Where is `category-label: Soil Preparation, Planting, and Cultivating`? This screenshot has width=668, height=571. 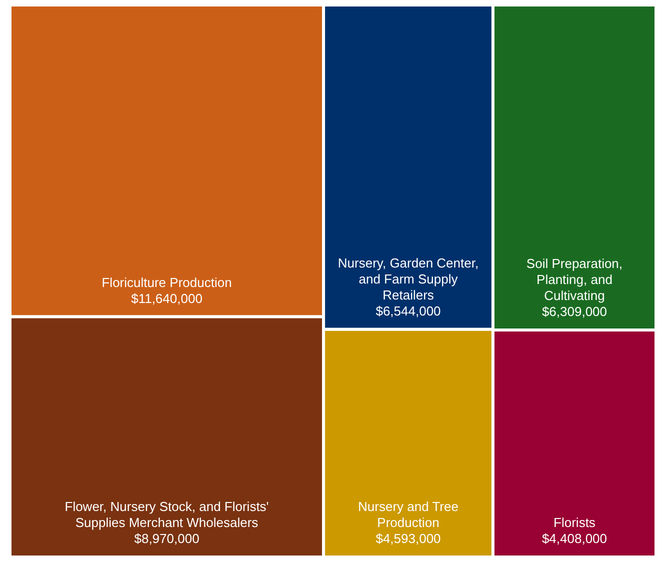
category-label: Soil Preparation, Planting, and Cultivating is located at coordinates (574, 279).